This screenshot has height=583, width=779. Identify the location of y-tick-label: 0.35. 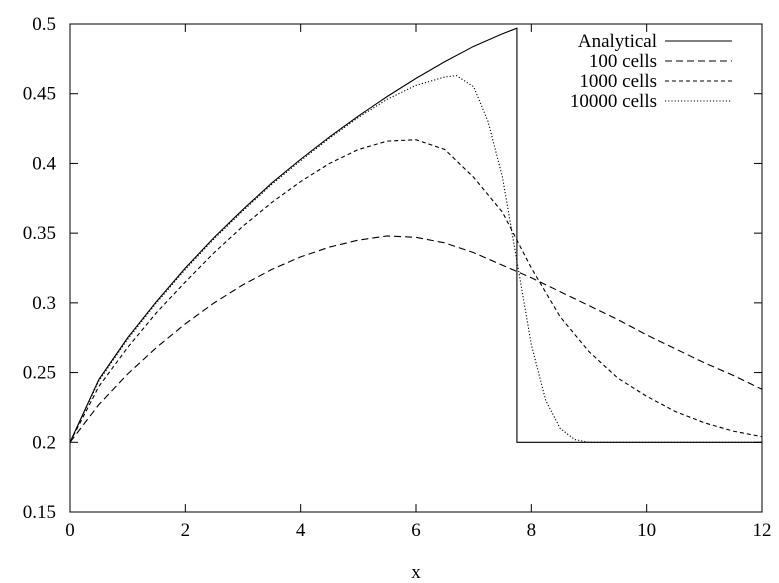
(39, 233).